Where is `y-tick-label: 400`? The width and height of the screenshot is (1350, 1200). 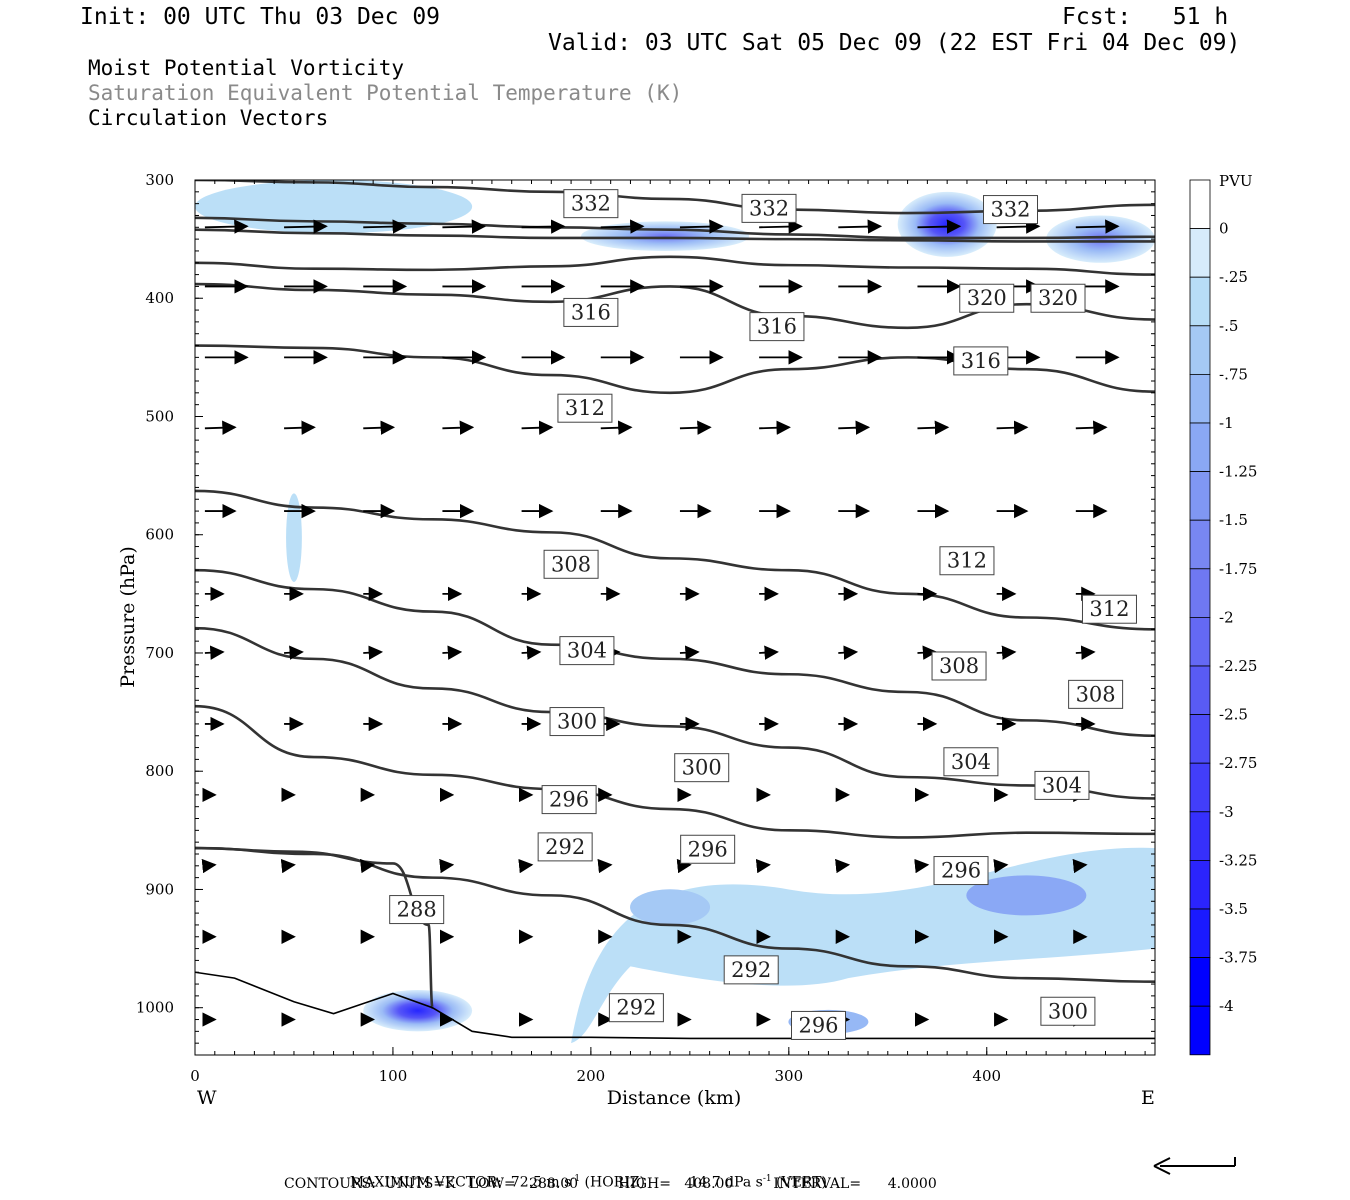 y-tick-label: 400 is located at coordinates (159, 298).